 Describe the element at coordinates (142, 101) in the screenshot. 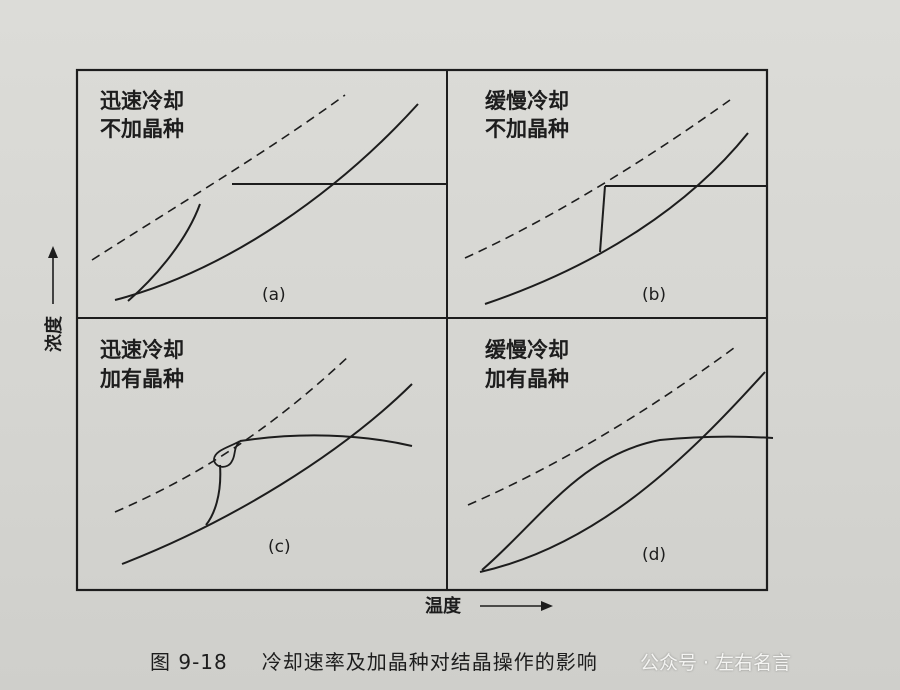

I see `panel-a-line1: 迅速冷却` at that location.